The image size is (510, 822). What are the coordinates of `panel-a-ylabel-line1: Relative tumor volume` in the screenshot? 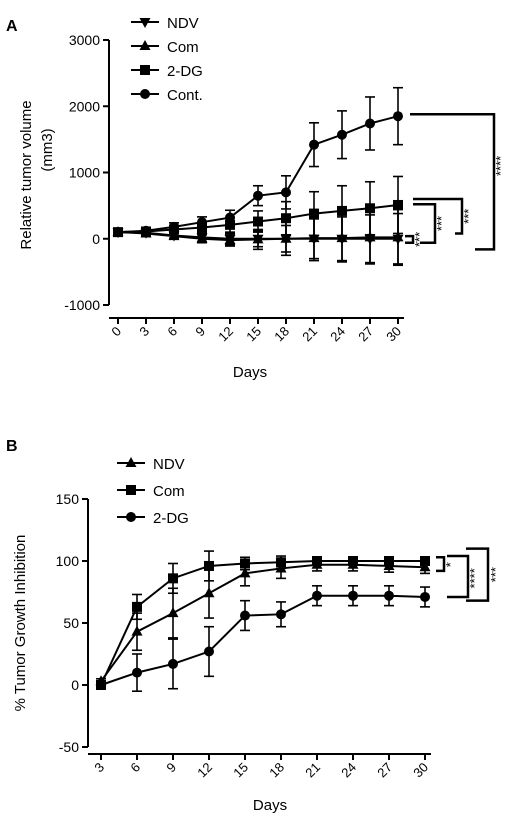 It's located at (26, 174).